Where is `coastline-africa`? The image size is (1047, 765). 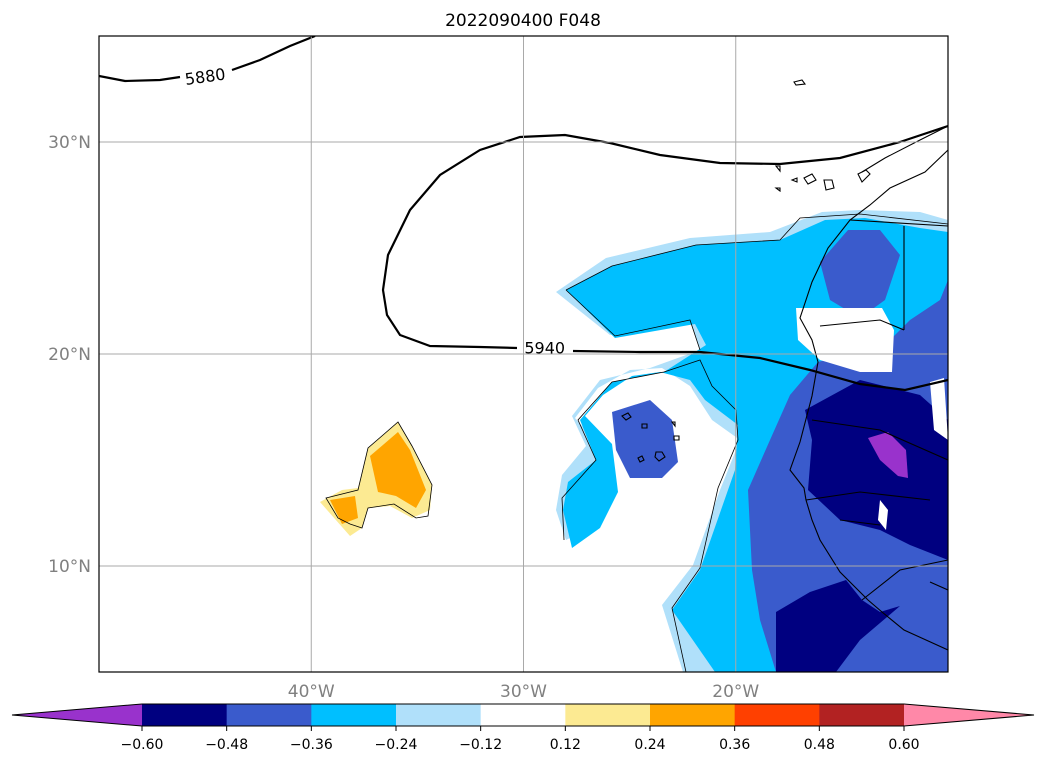
coastline-africa is located at coordinates (868, 400).